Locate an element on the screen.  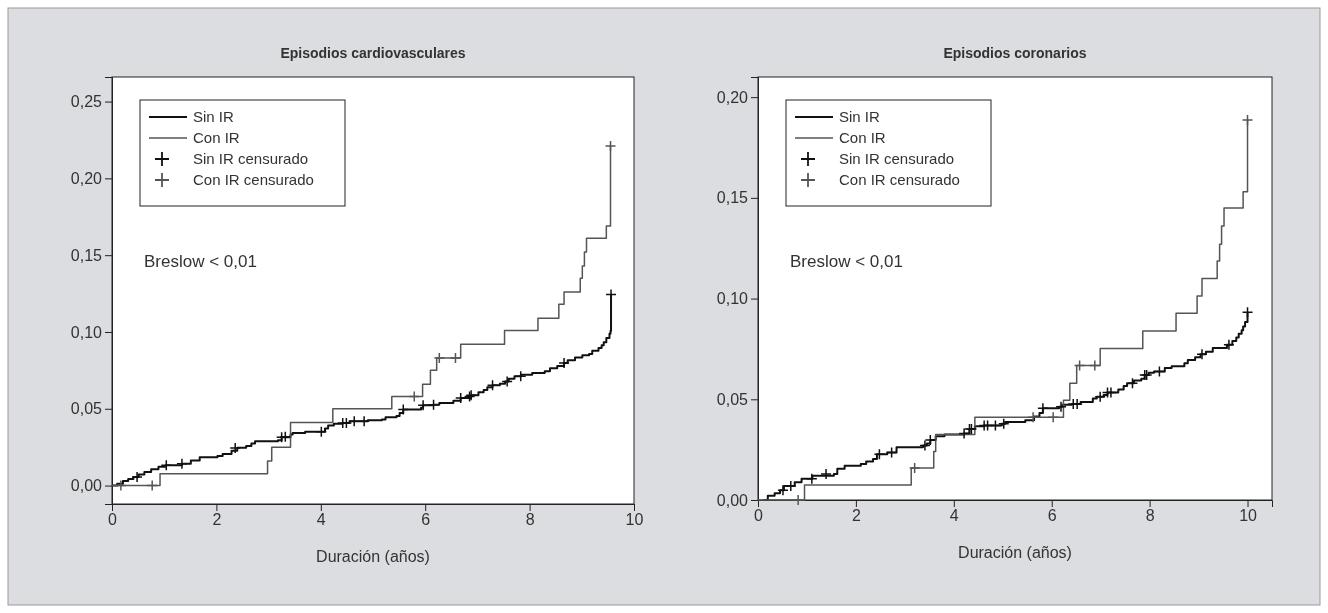
y-tick-label: 0,25 is located at coordinates (86, 102).